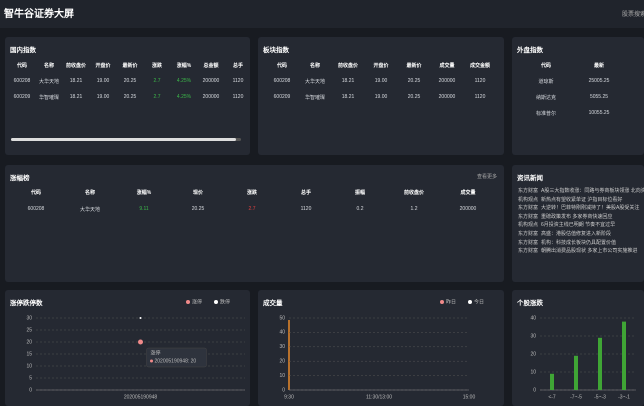 The width and height of the screenshot is (644, 406). Describe the element at coordinates (360, 209) in the screenshot. I see `table-cell: 0.2` at that location.